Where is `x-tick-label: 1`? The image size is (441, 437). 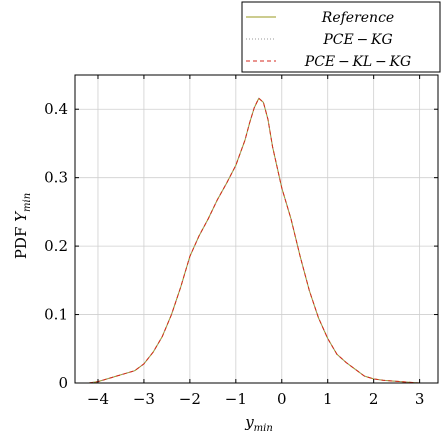 x-tick-label: 1 is located at coordinates (328, 399).